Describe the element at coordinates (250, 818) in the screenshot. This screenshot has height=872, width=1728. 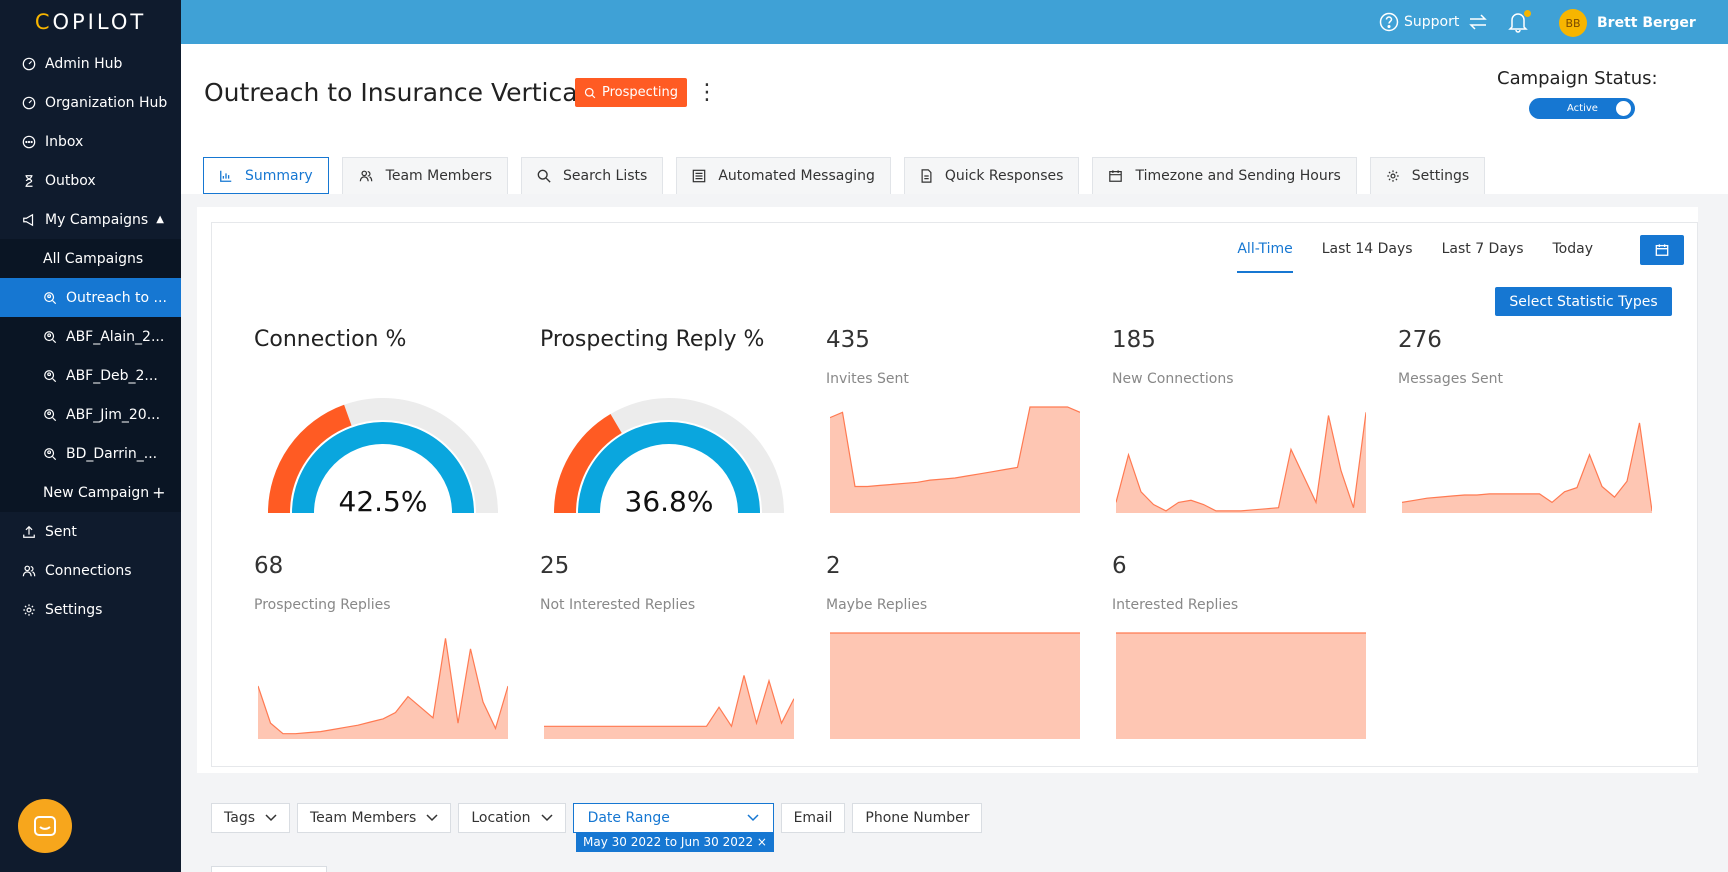
I see `tags-filter: Tags` at that location.